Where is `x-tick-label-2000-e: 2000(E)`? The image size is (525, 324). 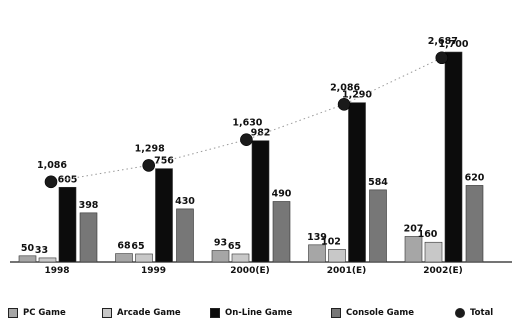
x-tick-label-2000-e: 2000(E) is located at coordinates (249, 271).